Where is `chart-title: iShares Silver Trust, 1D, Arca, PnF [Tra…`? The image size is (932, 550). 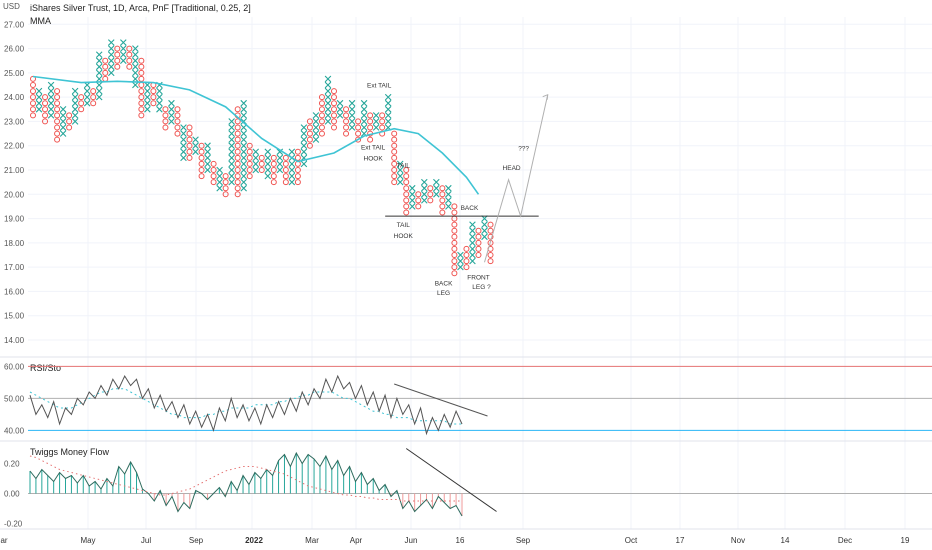 chart-title: iShares Silver Trust, 1D, Arca, PnF [Tra… is located at coordinates (140, 8).